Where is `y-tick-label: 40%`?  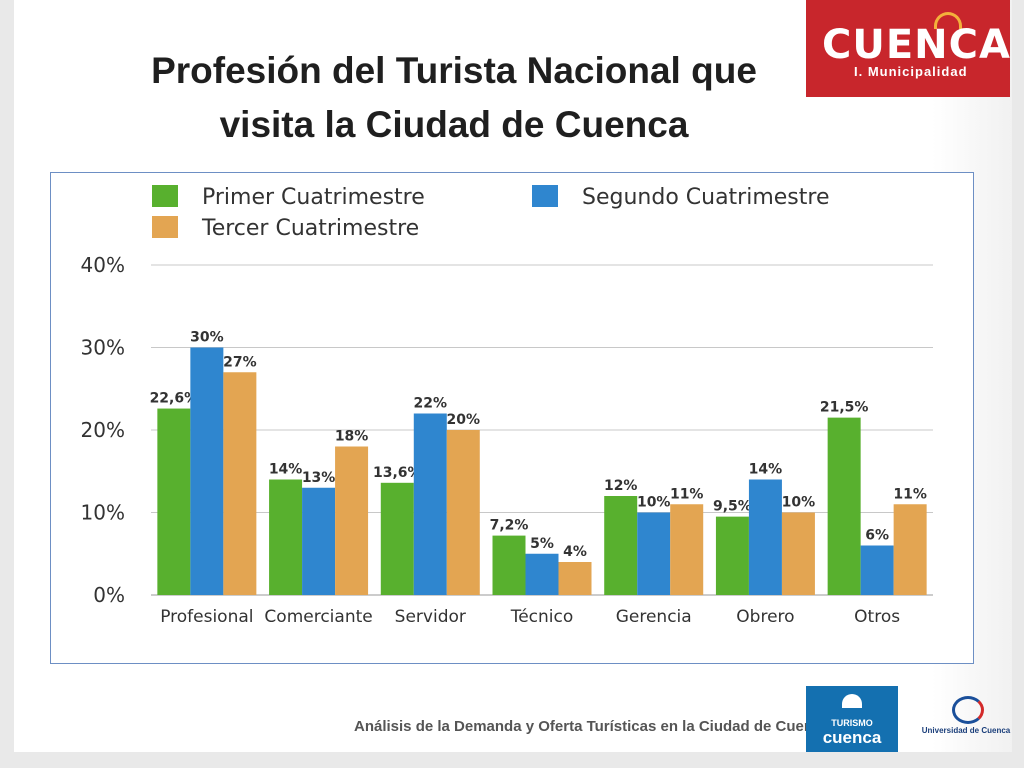
y-tick-label: 40% is located at coordinates (103, 265).